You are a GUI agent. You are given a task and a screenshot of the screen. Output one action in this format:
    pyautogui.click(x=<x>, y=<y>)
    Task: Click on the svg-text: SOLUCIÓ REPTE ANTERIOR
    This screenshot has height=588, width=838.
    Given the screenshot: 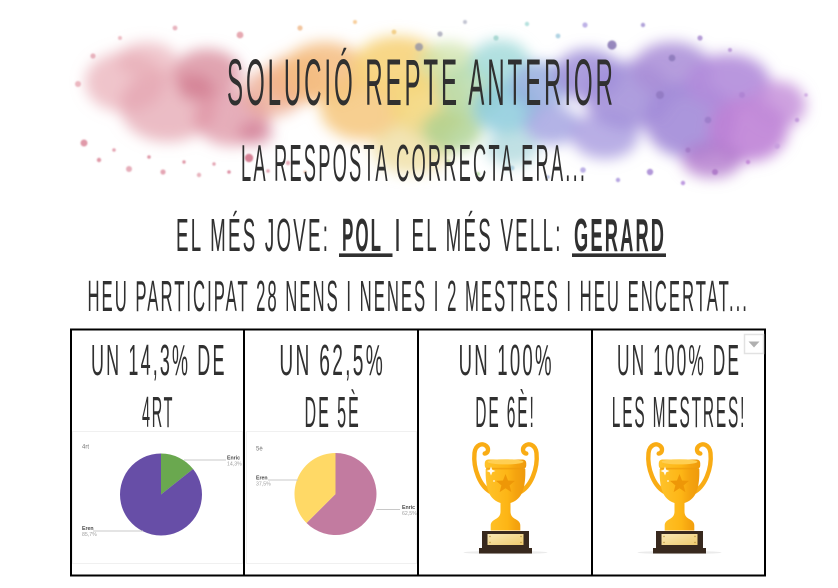 What is the action you would take?
    pyautogui.click(x=421, y=82)
    